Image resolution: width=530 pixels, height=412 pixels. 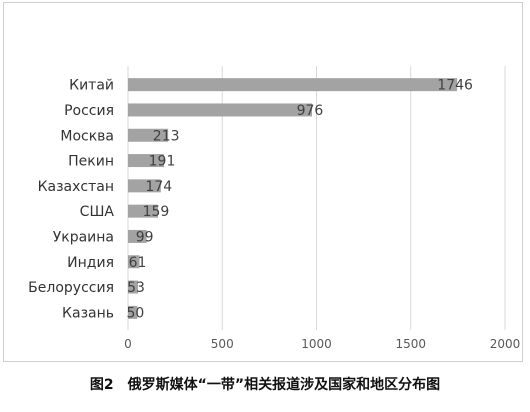 I want to click on category-label: Индия, so click(x=90, y=263).